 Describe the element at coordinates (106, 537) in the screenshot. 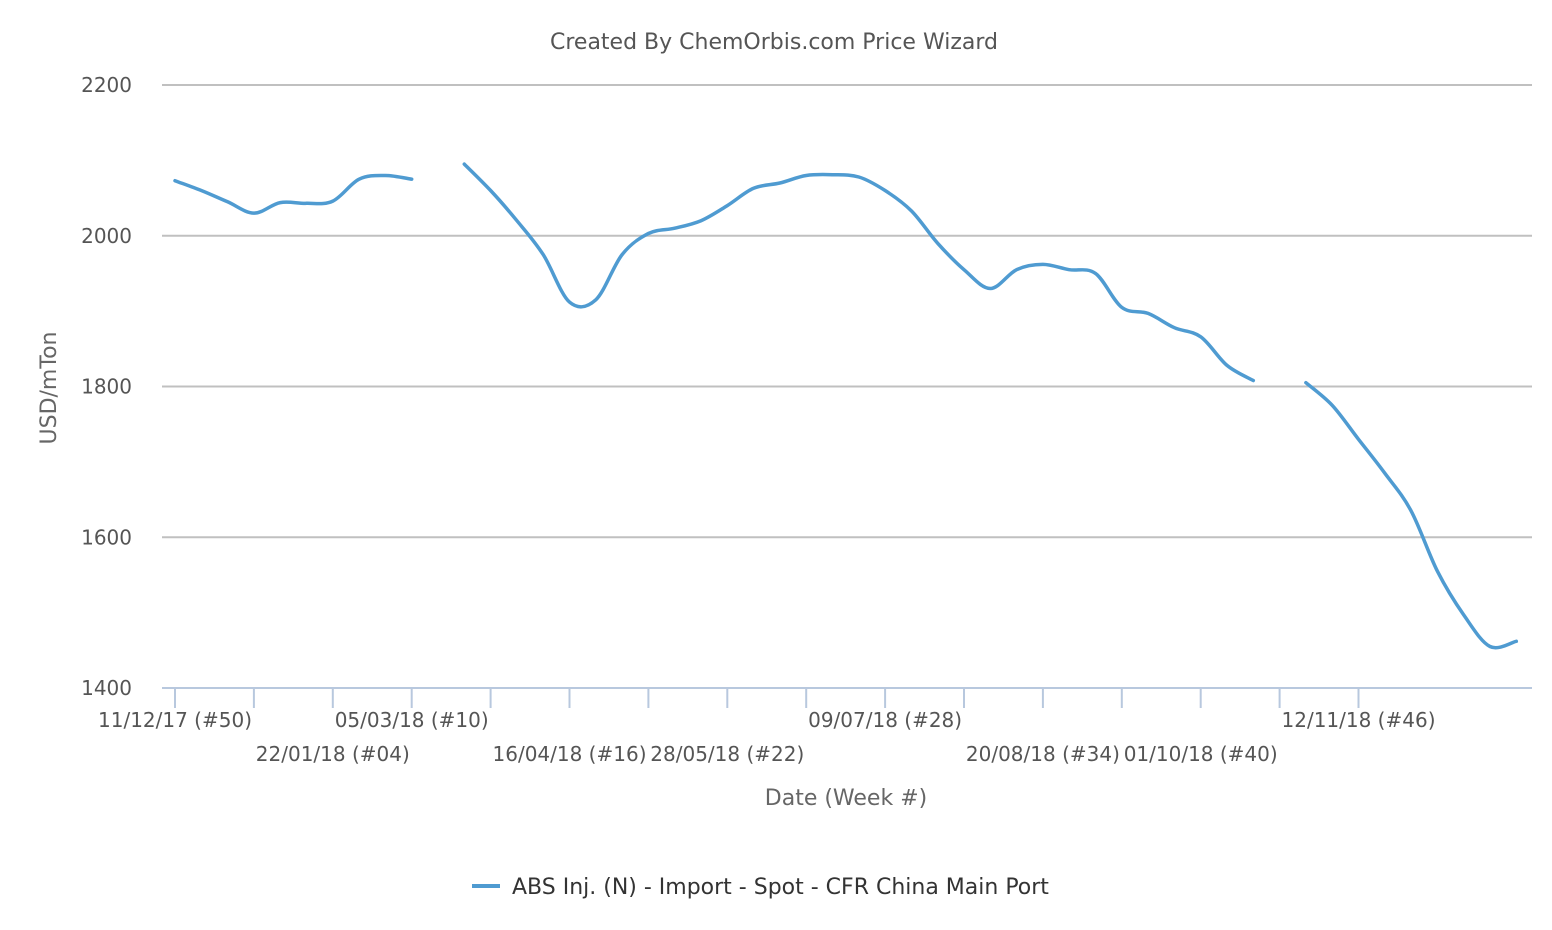

I see `y-tick-label: 1600` at that location.